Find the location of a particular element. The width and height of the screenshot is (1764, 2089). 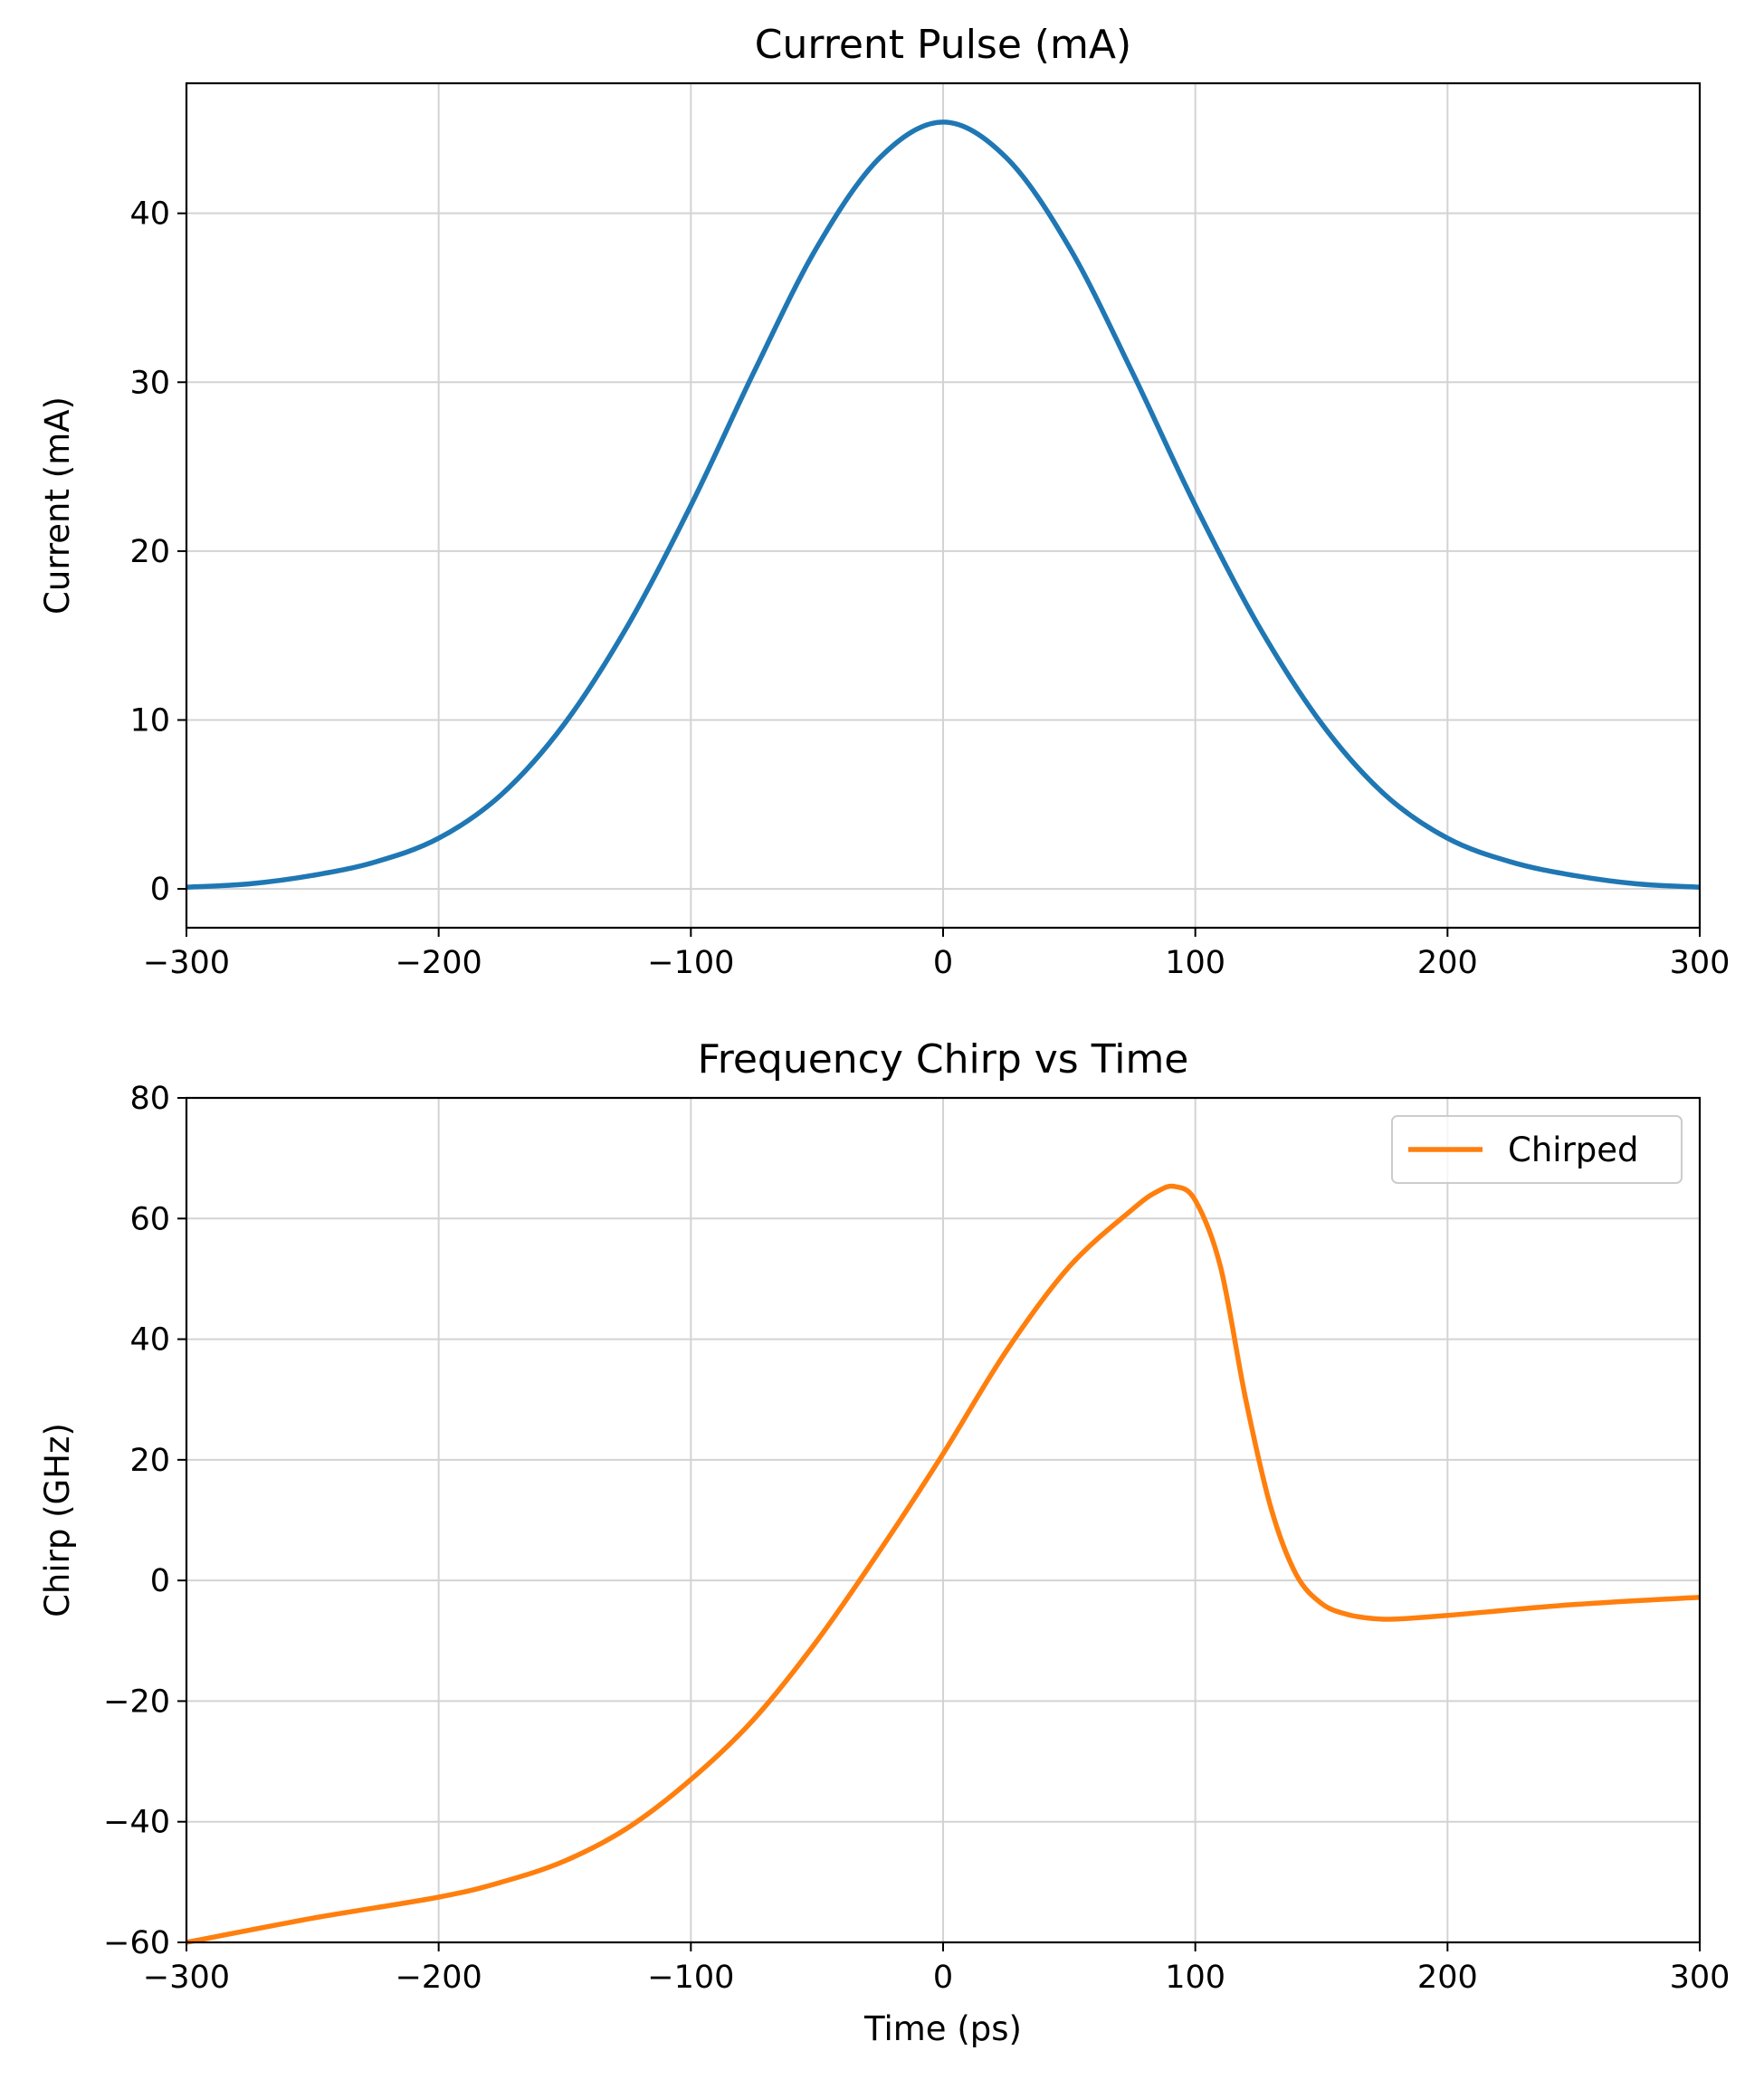

chart-title: Frequency Chirp vs Time is located at coordinates (943, 1059).